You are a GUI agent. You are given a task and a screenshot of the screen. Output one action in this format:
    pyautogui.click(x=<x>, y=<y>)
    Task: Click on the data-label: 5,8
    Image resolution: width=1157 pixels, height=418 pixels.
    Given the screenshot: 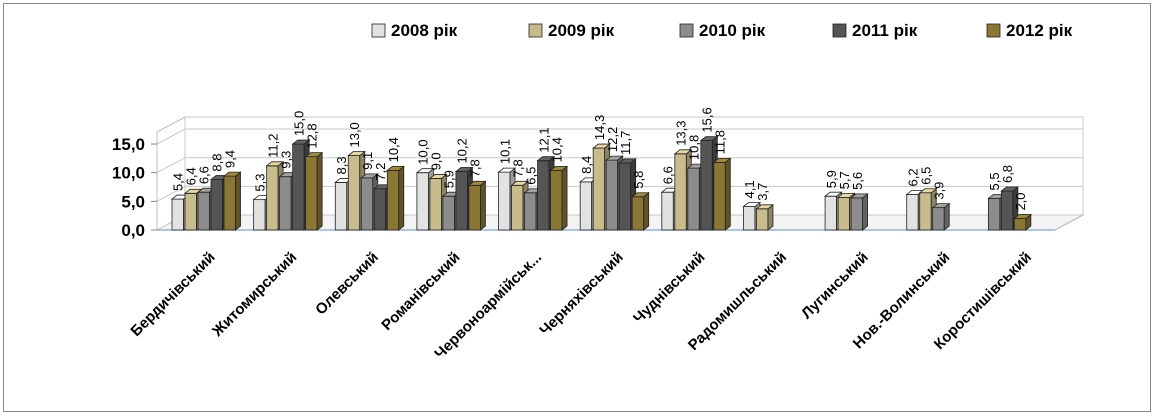 What is the action you would take?
    pyautogui.click(x=638, y=180)
    